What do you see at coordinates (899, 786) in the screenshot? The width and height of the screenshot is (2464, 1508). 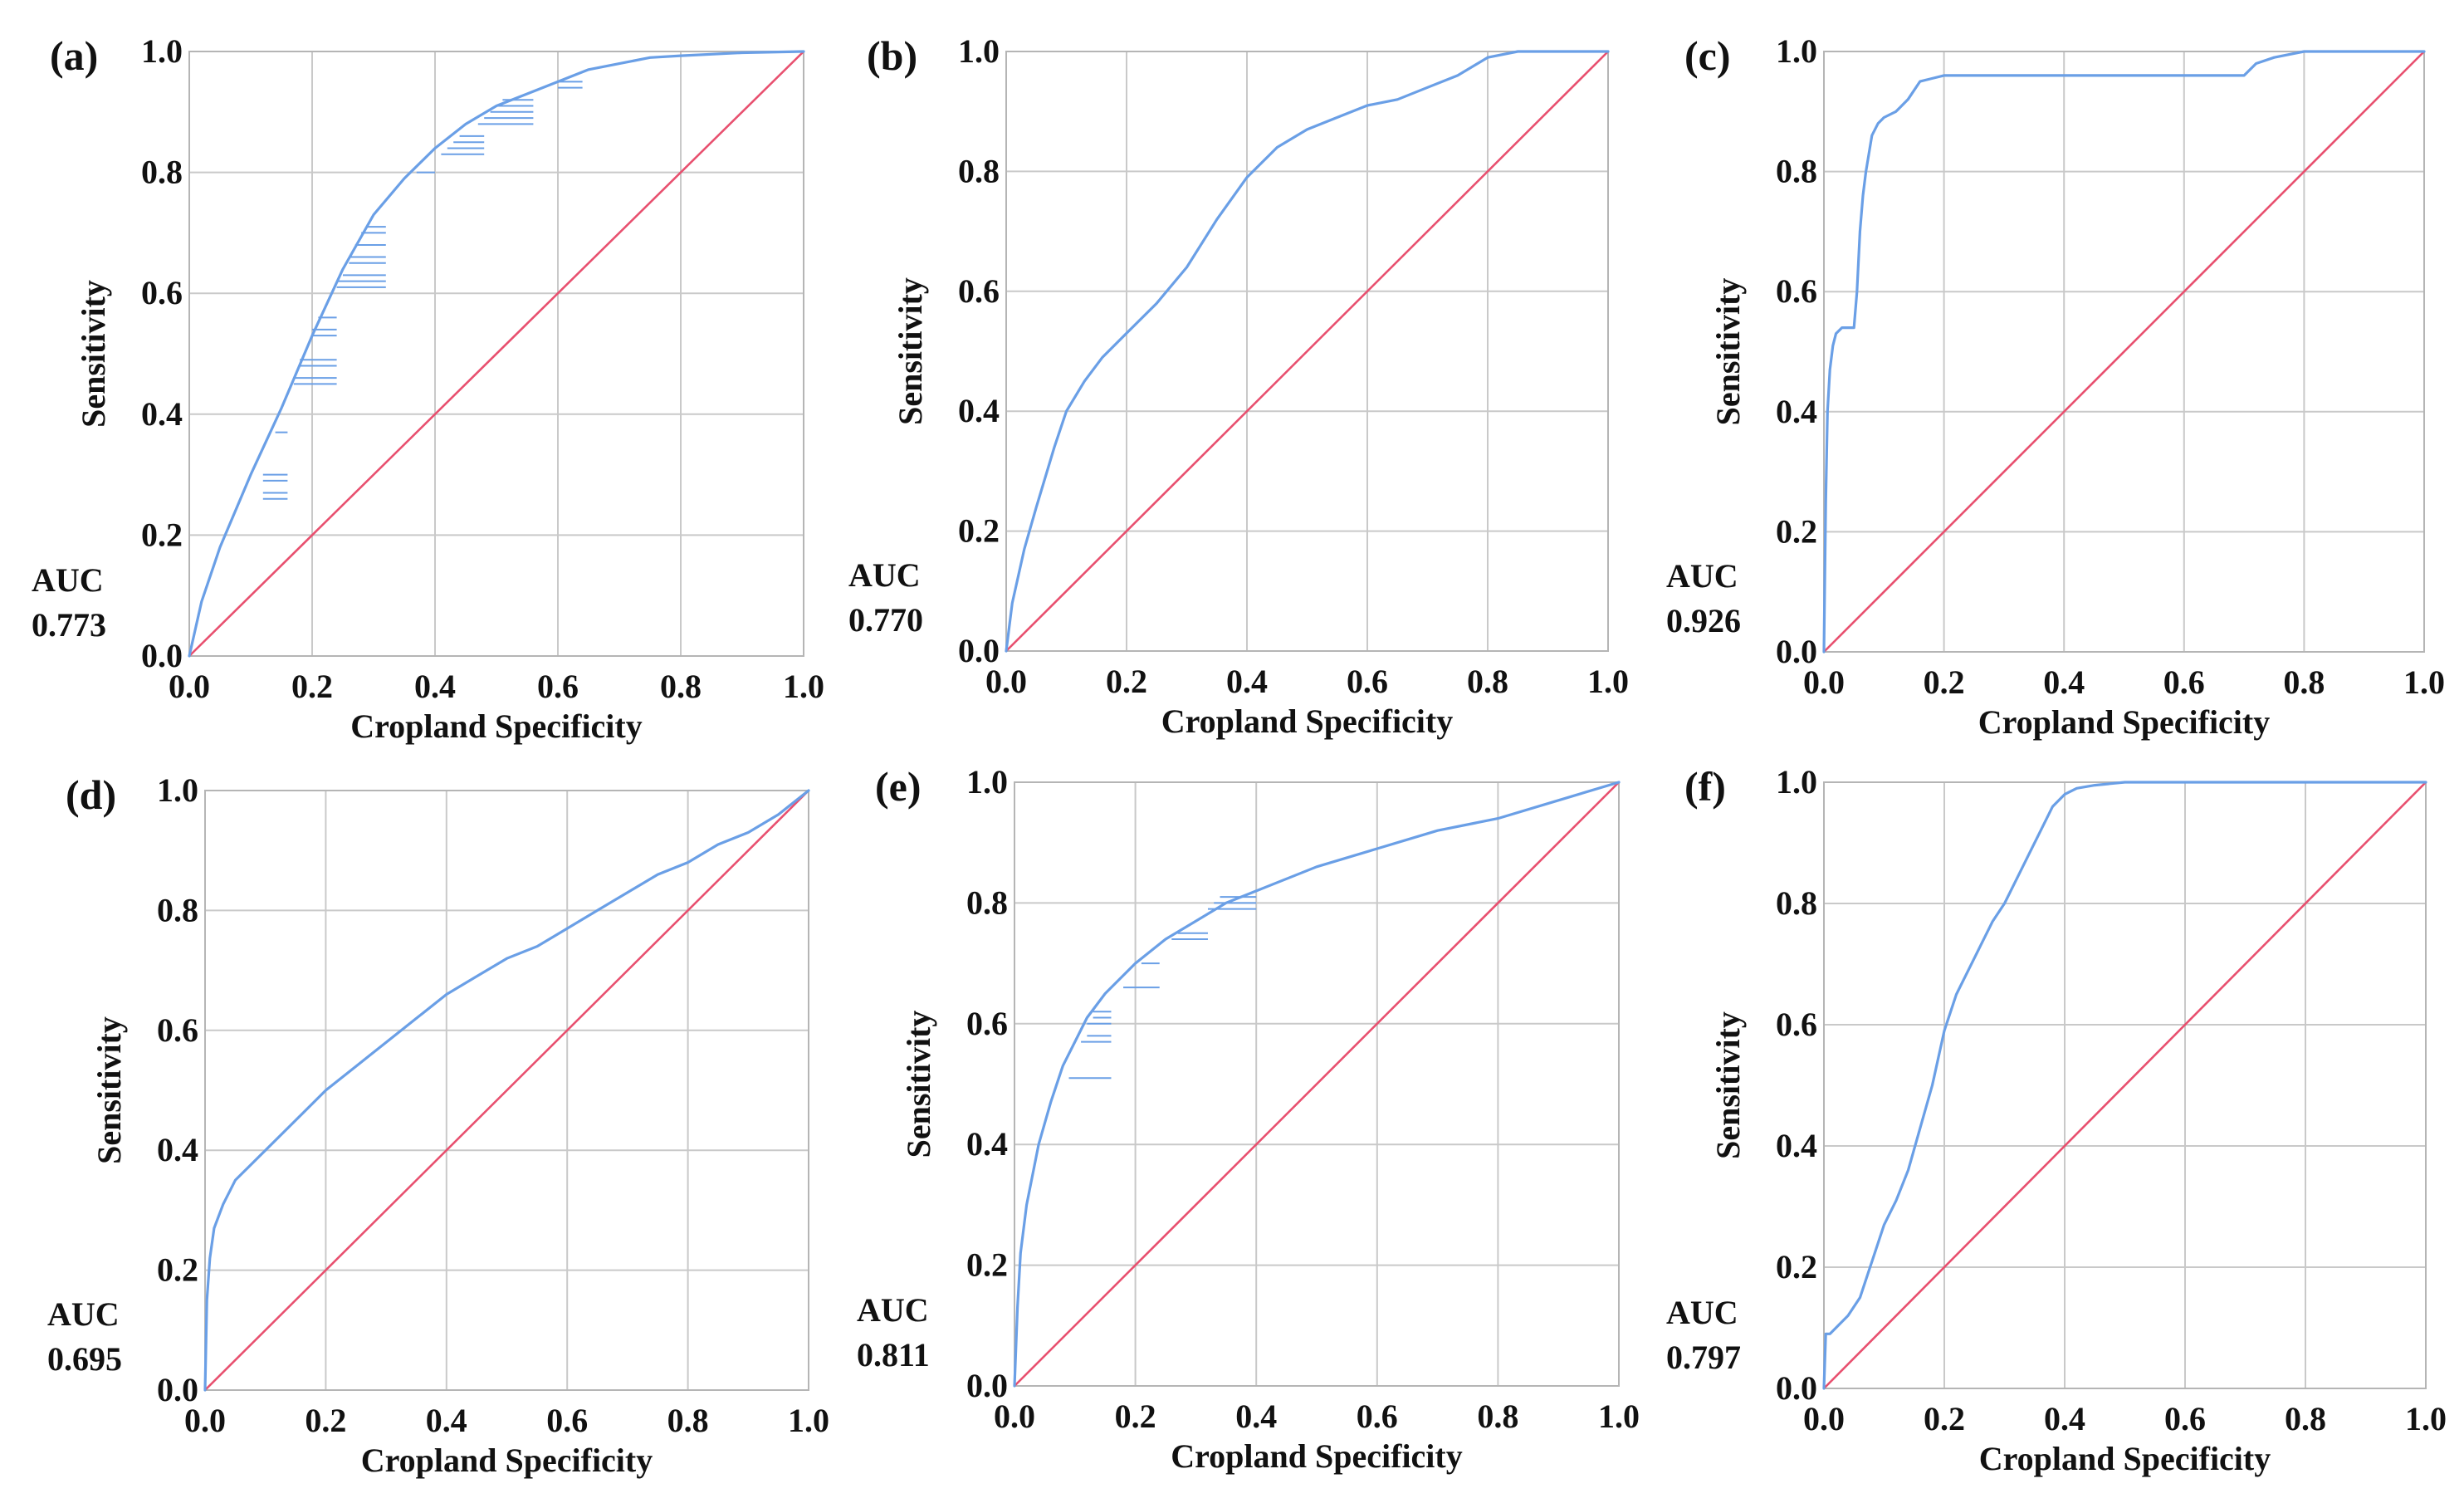 I see `panel-label: (e)` at bounding box center [899, 786].